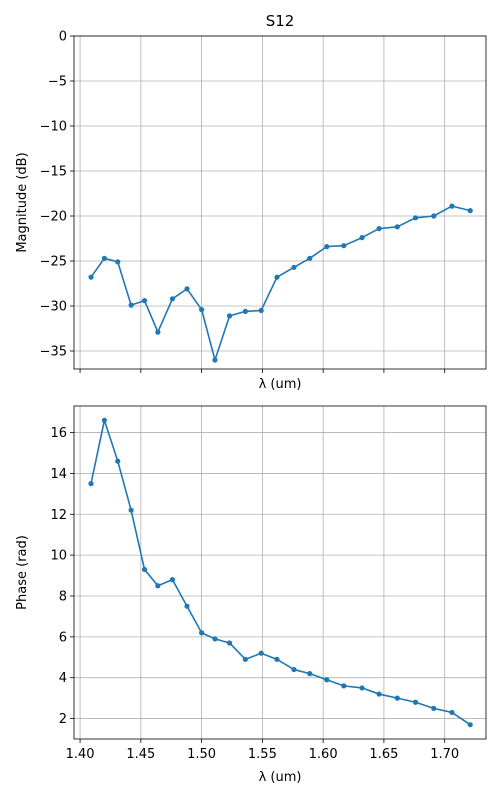 The image size is (500, 800). Describe the element at coordinates (58, 556) in the screenshot. I see `phase-y-tick-label: 10` at that location.